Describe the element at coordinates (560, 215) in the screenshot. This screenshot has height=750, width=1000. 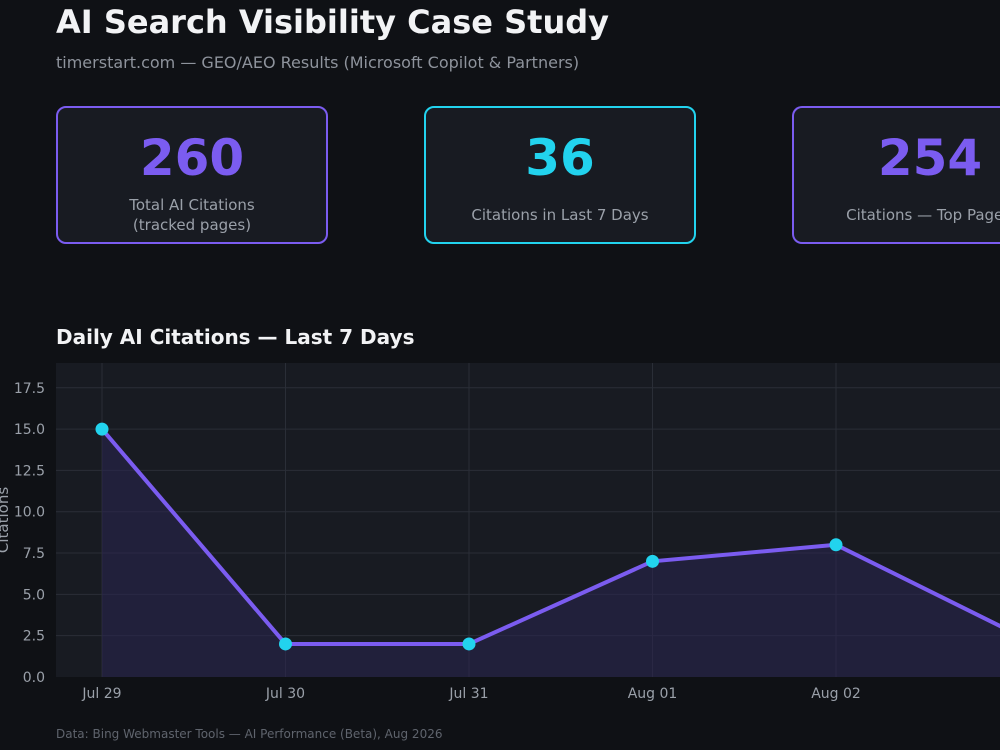
I see `kpi-label: Citations in Last 7 Days` at that location.